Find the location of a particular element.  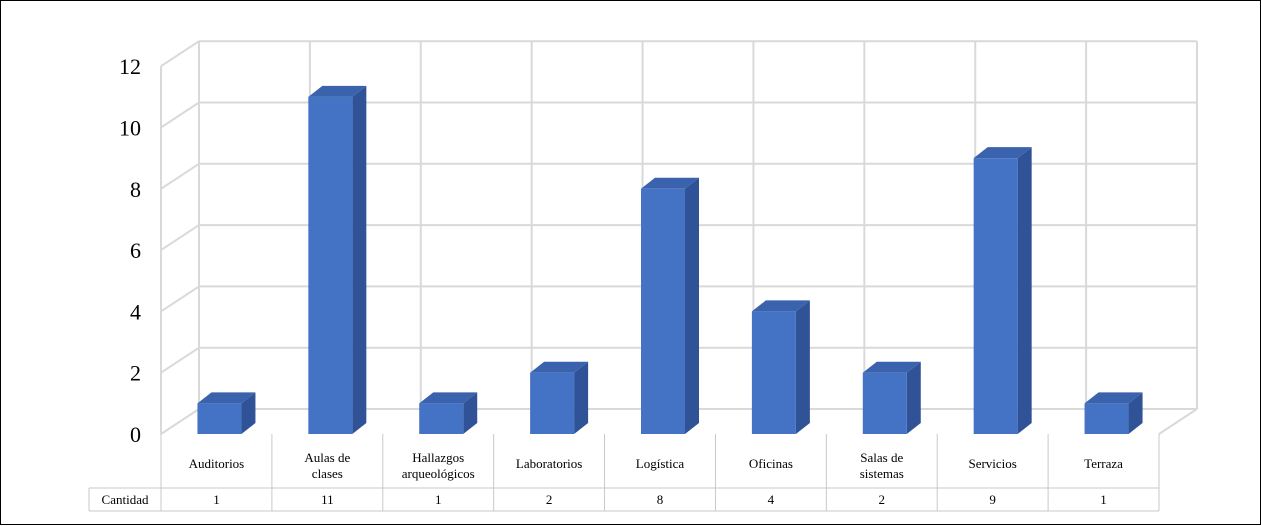

table-value: 8 is located at coordinates (660, 499).